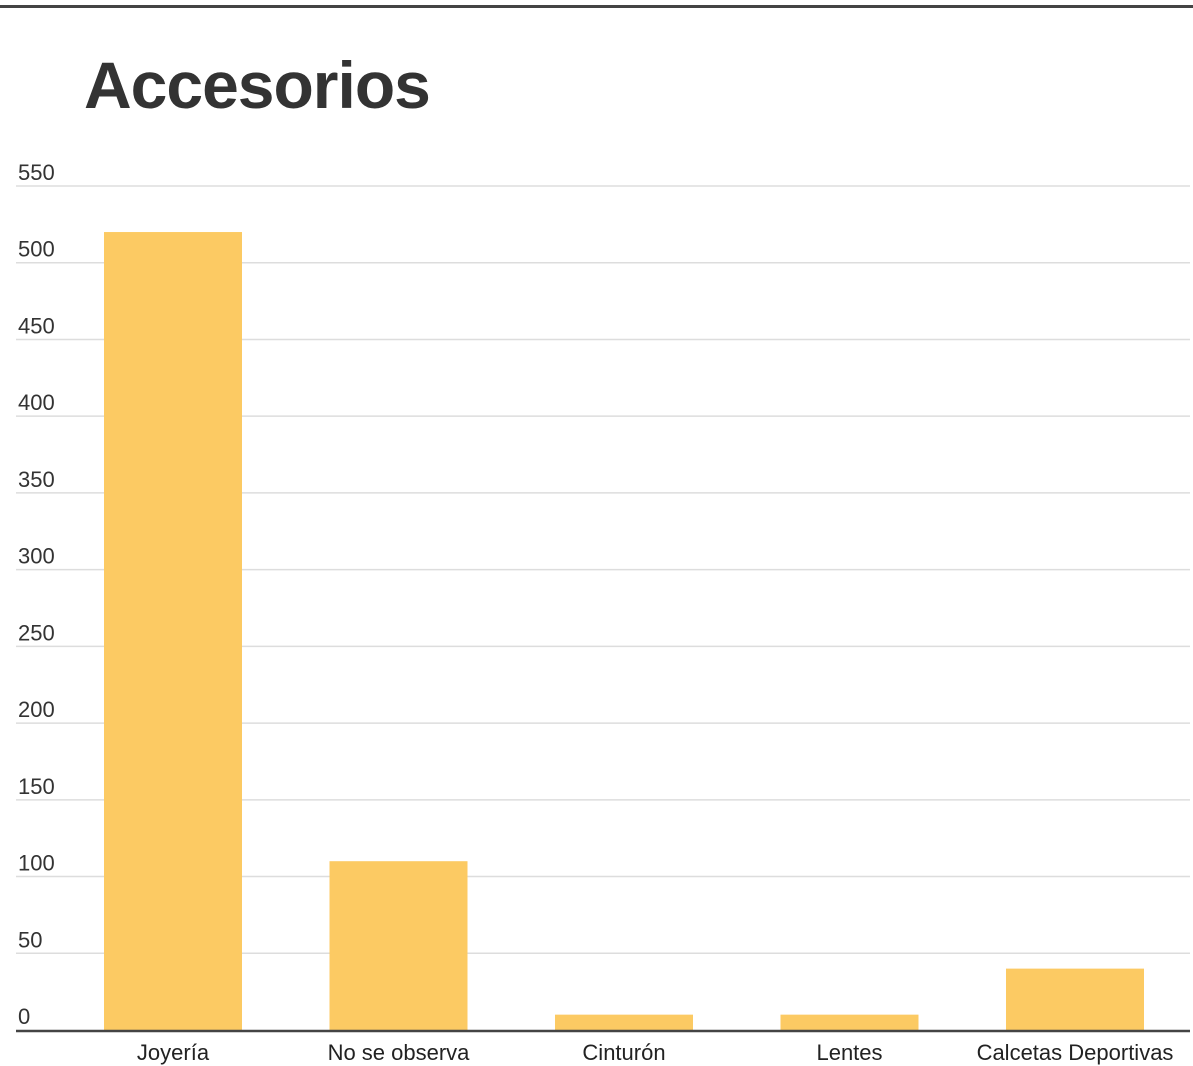  Describe the element at coordinates (36, 479) in the screenshot. I see `y-tick-label: 350` at that location.